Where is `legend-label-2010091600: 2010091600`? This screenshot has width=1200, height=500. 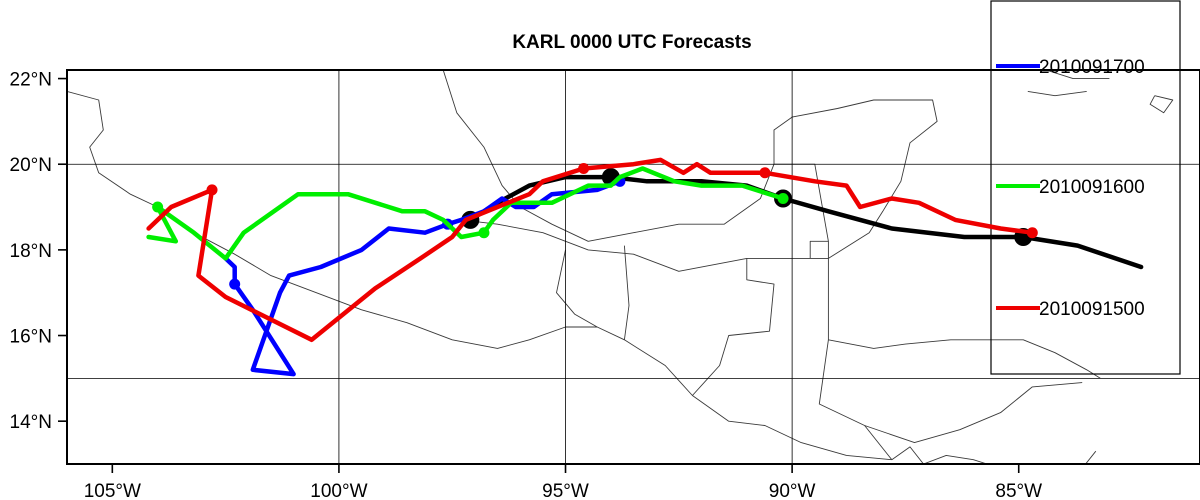
legend-label-2010091600: 2010091600 is located at coordinates (1092, 187).